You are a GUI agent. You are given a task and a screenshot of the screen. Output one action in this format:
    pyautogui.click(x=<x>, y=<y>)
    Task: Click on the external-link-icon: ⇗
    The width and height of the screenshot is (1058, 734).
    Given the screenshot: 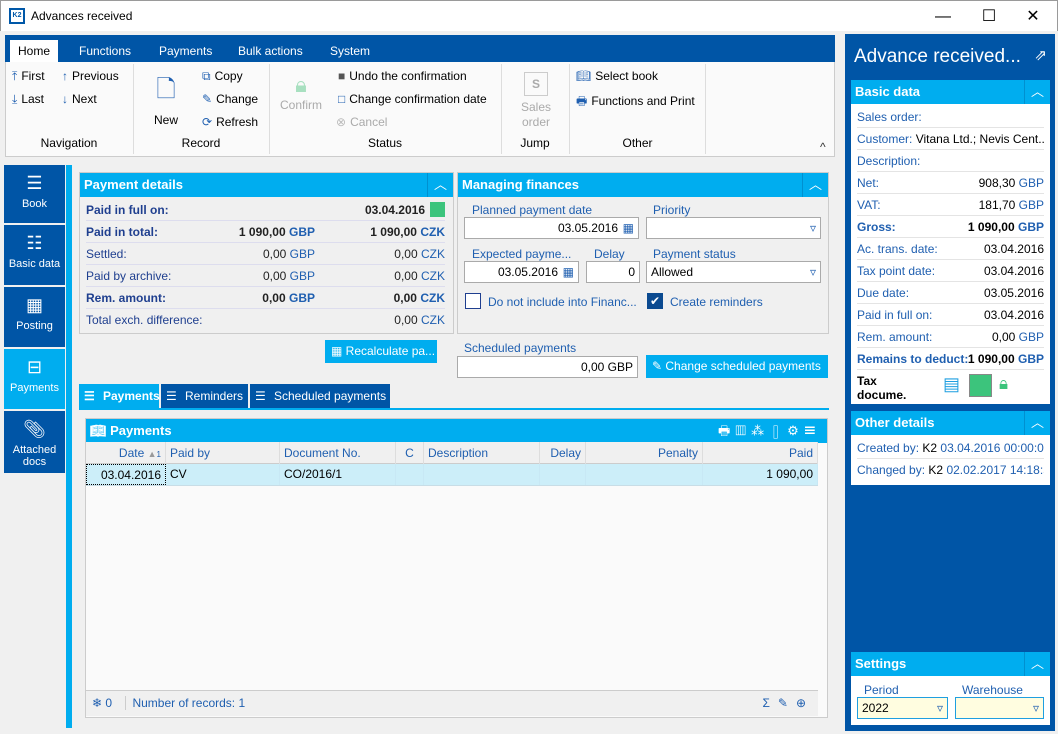 What is the action you would take?
    pyautogui.click(x=1040, y=55)
    